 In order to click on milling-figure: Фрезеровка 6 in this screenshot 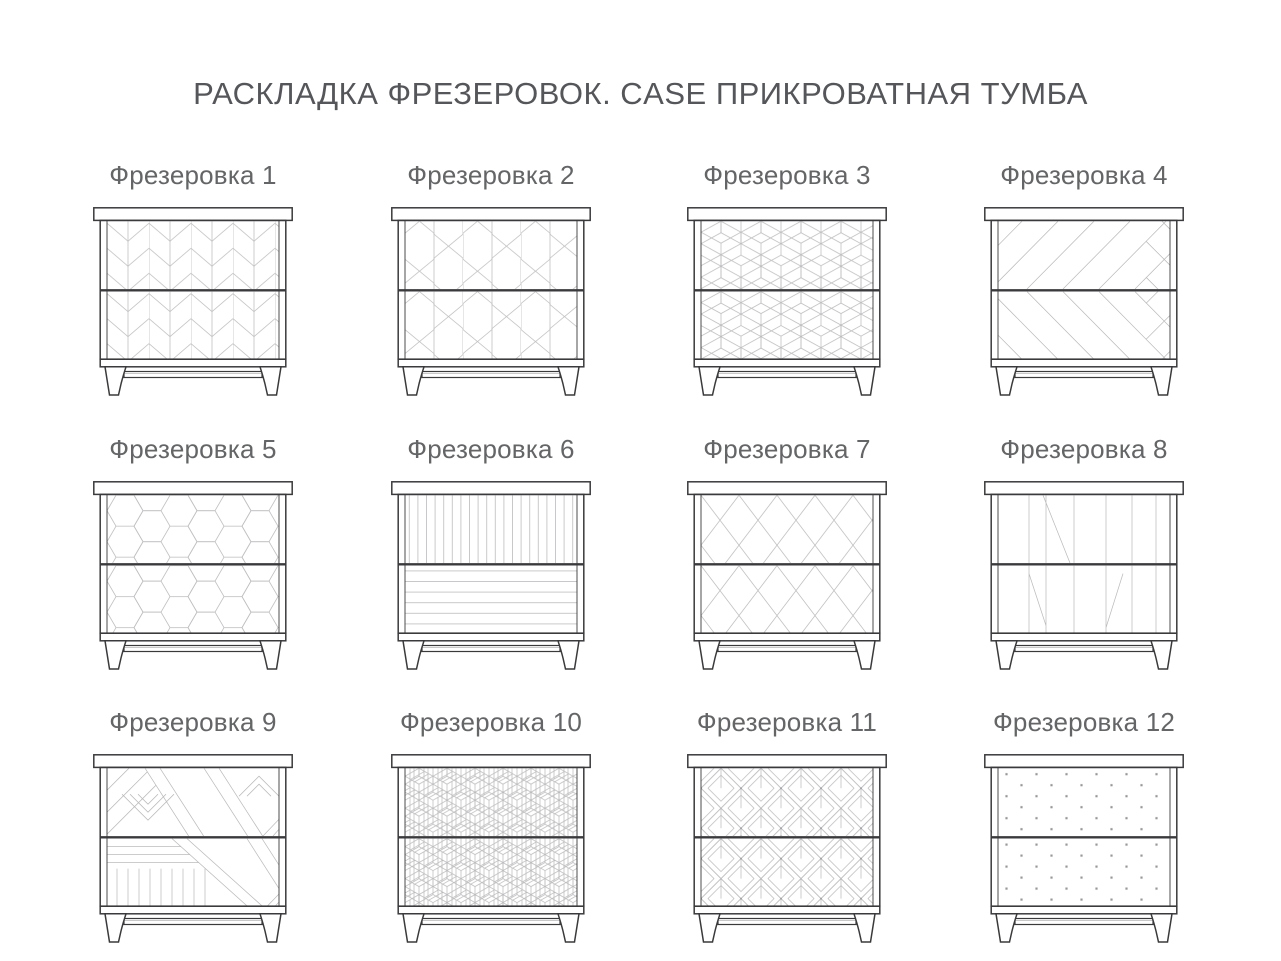, I will do `click(491, 553)`.